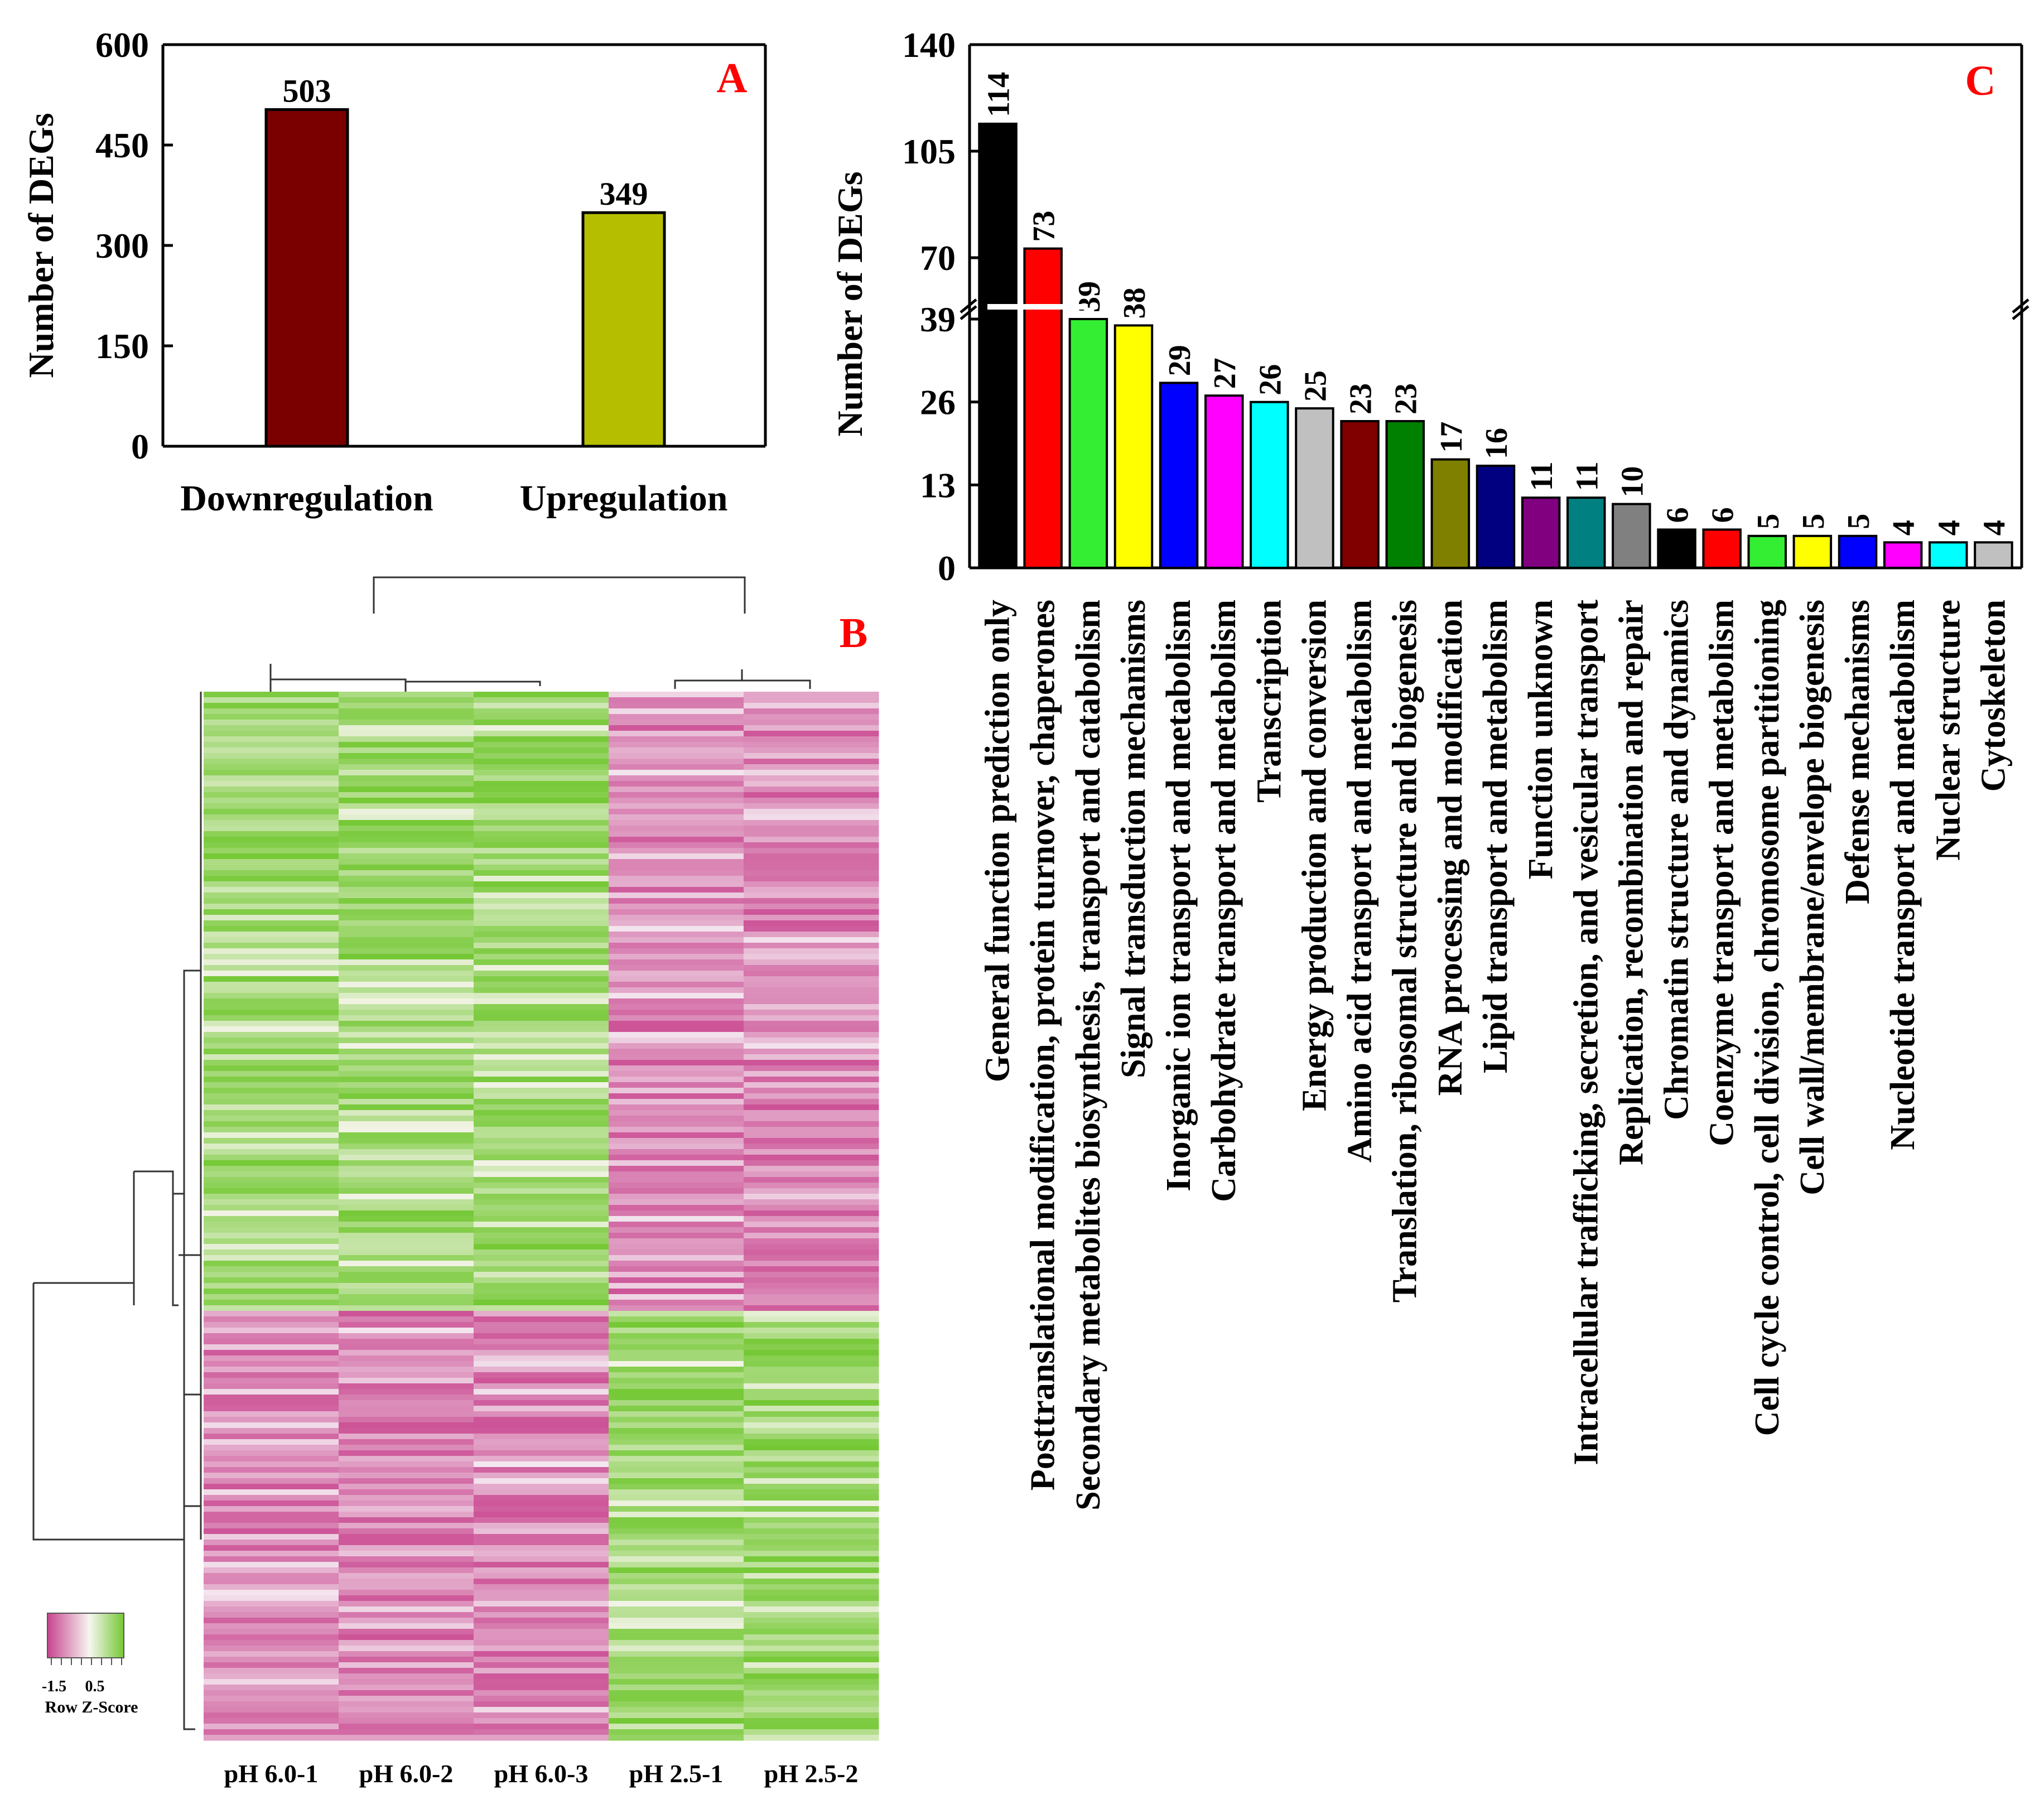 This screenshot has width=2044, height=1814. I want to click on panel-c-label: C, so click(1980, 80).